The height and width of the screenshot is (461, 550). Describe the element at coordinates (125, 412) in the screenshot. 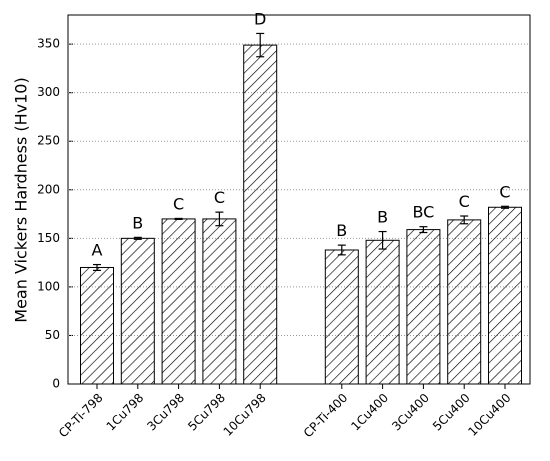

I see `x-tick-label: 1Cu798` at that location.